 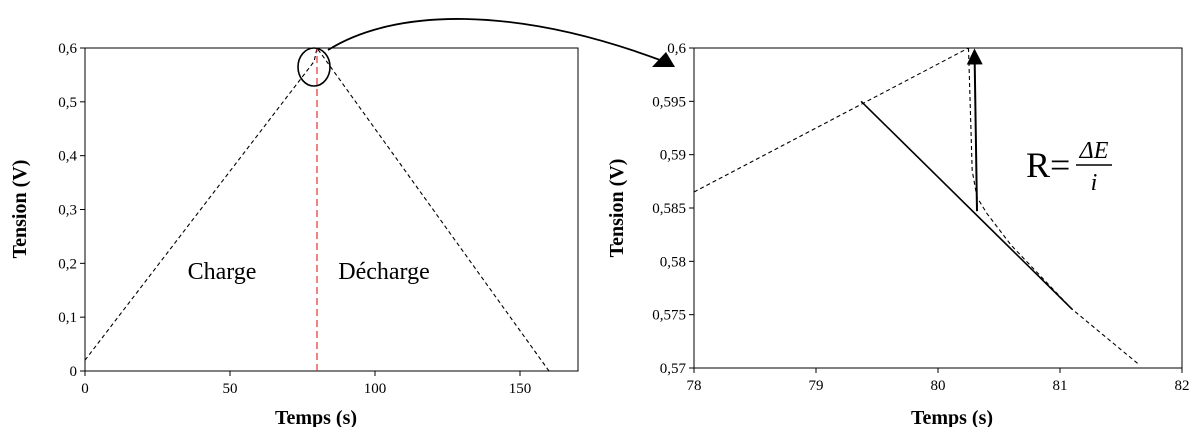 I want to click on formula-lhs: R=, so click(x=1048, y=165).